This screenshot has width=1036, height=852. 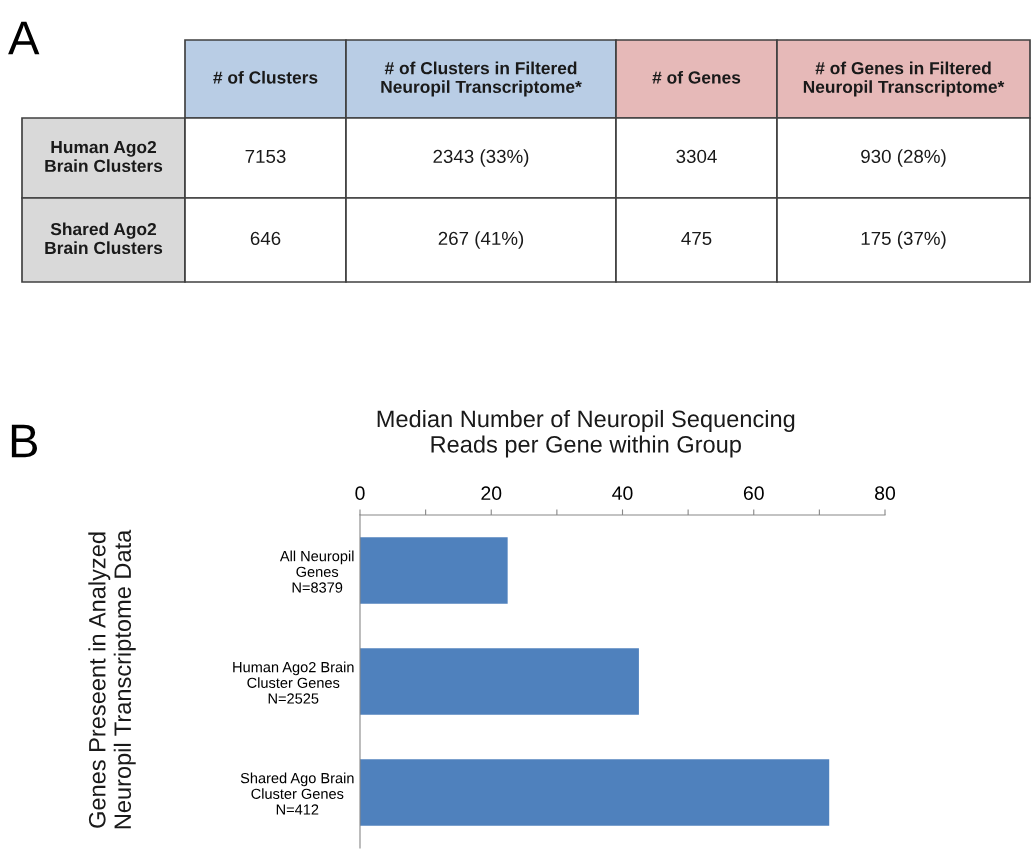 What do you see at coordinates (903, 240) in the screenshot?
I see `text: 175 (37%)` at bounding box center [903, 240].